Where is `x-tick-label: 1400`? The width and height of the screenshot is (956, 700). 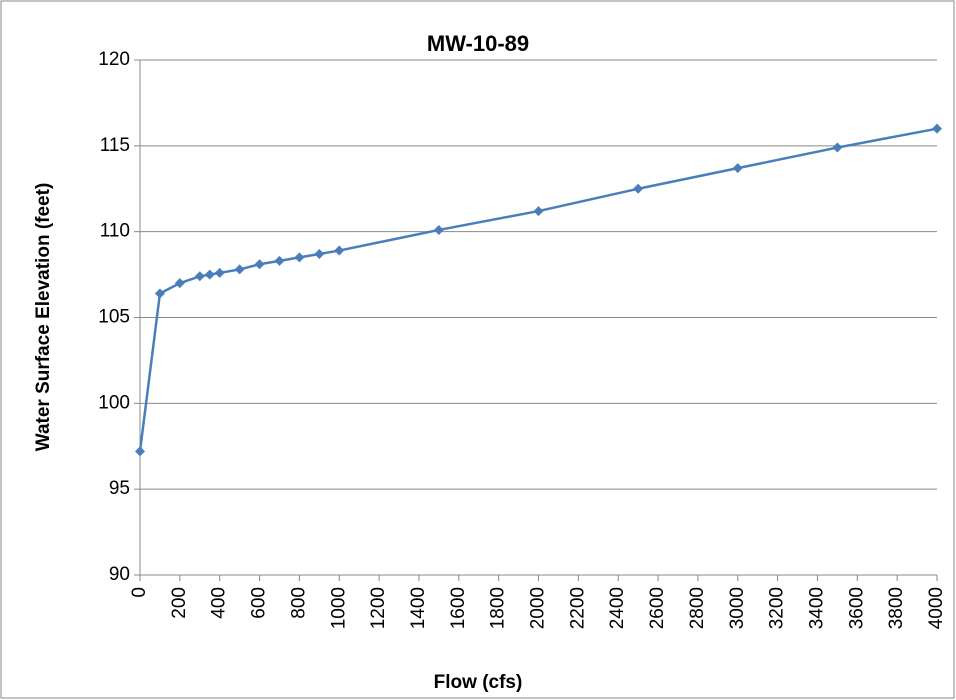 x-tick-label: 1400 is located at coordinates (418, 608).